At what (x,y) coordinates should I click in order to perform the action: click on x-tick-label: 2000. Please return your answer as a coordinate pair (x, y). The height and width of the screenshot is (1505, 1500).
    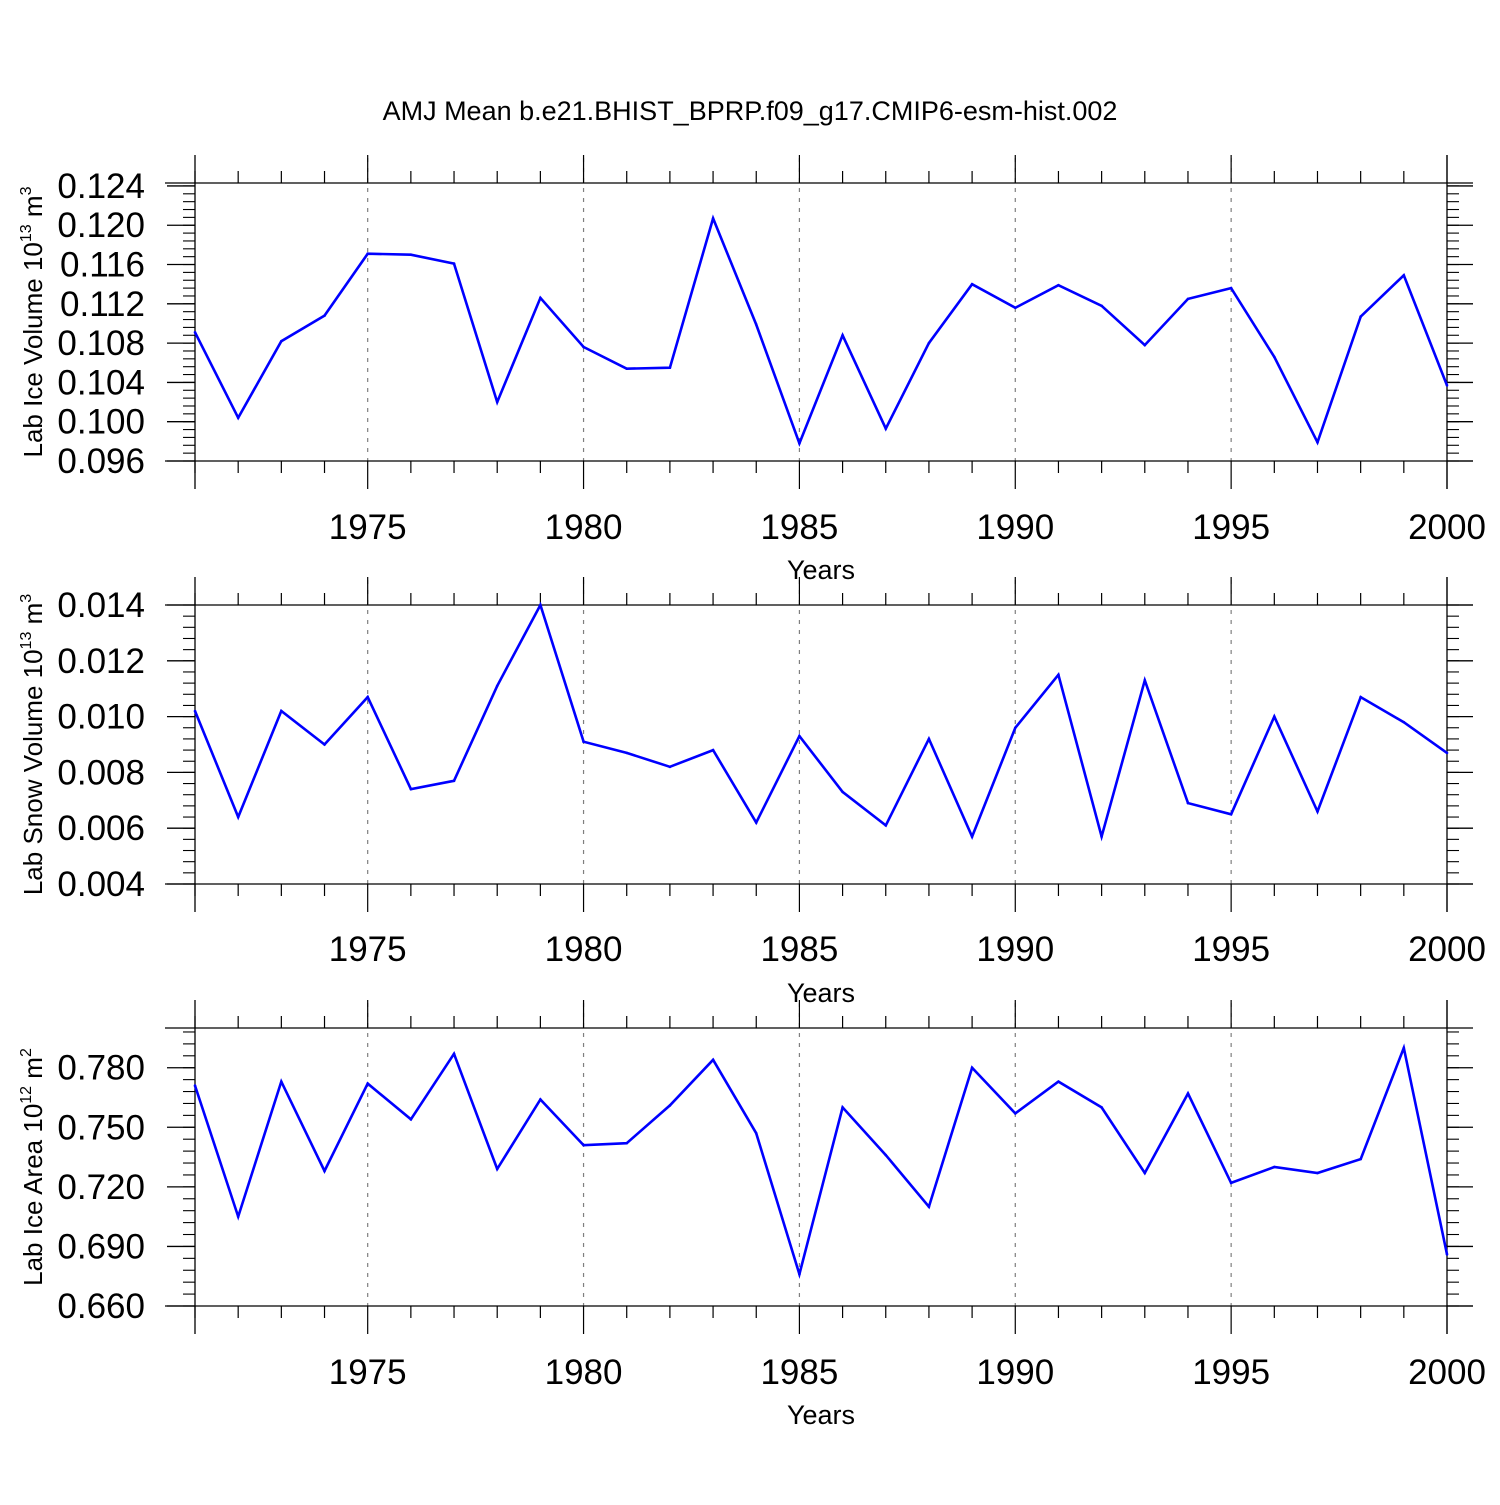
    Looking at the image, I should click on (1447, 1372).